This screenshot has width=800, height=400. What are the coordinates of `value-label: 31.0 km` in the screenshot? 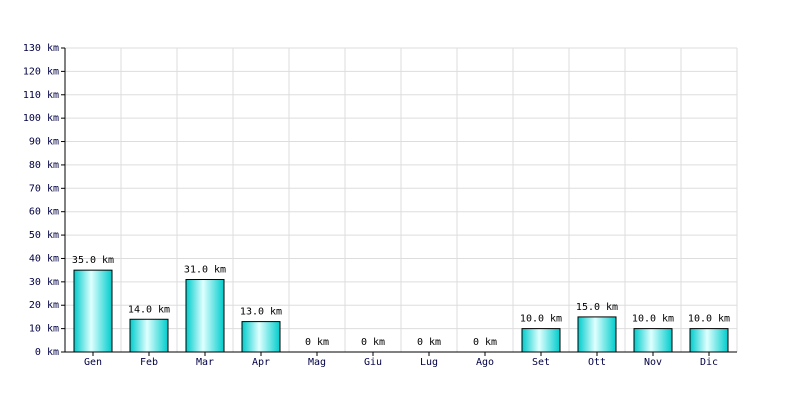 It's located at (205, 270).